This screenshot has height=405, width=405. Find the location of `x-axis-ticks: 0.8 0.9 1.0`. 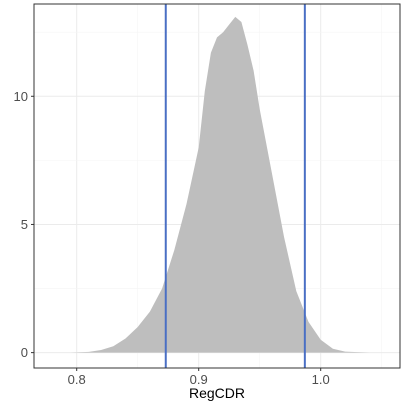

x-axis-ticks: 0.8 0.9 1.0 is located at coordinates (199, 377).